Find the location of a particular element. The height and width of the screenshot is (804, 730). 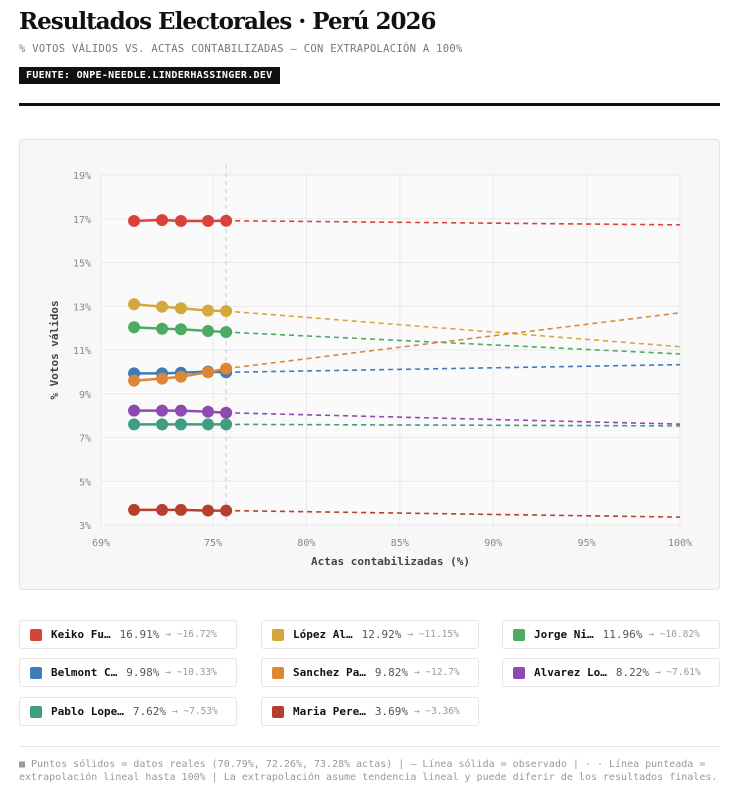

legend-item: Alvarez Lo… 8.22% → ~7.61% is located at coordinates (611, 672).